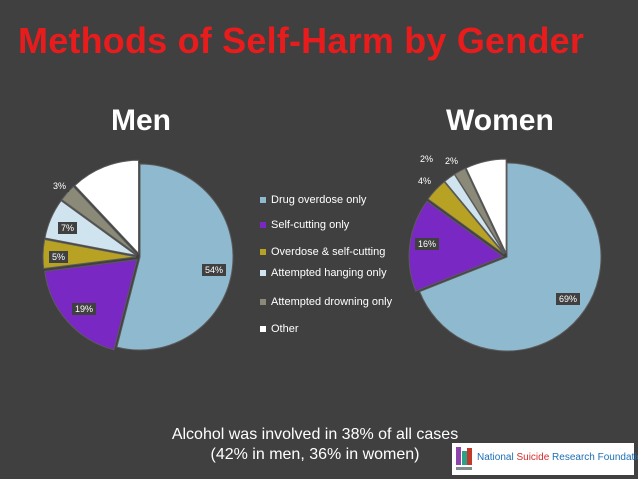 This screenshot has height=479, width=638. Describe the element at coordinates (500, 120) in the screenshot. I see `women-pie-title: Women` at that location.